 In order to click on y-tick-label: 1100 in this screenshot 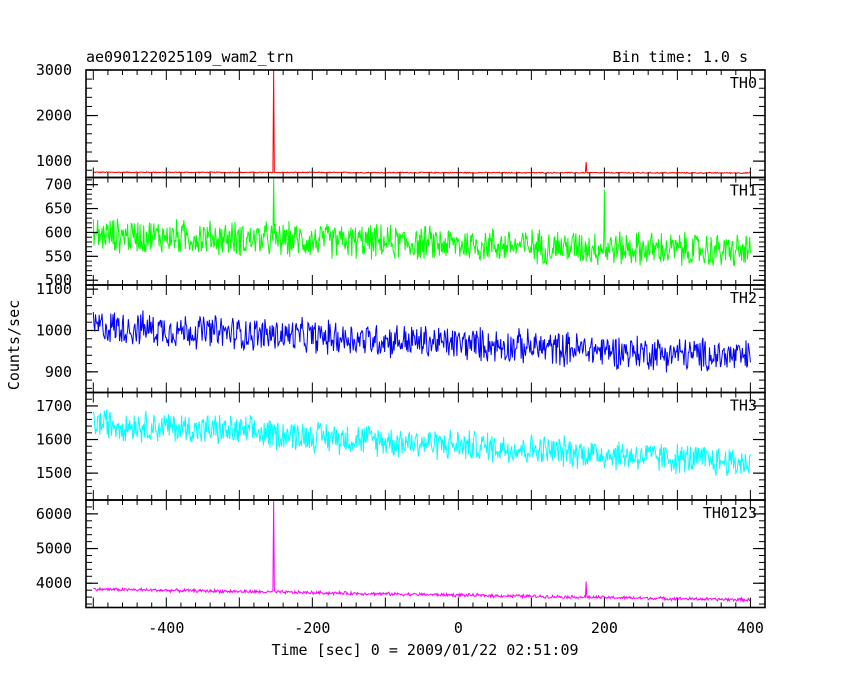, I will do `click(54, 289)`.